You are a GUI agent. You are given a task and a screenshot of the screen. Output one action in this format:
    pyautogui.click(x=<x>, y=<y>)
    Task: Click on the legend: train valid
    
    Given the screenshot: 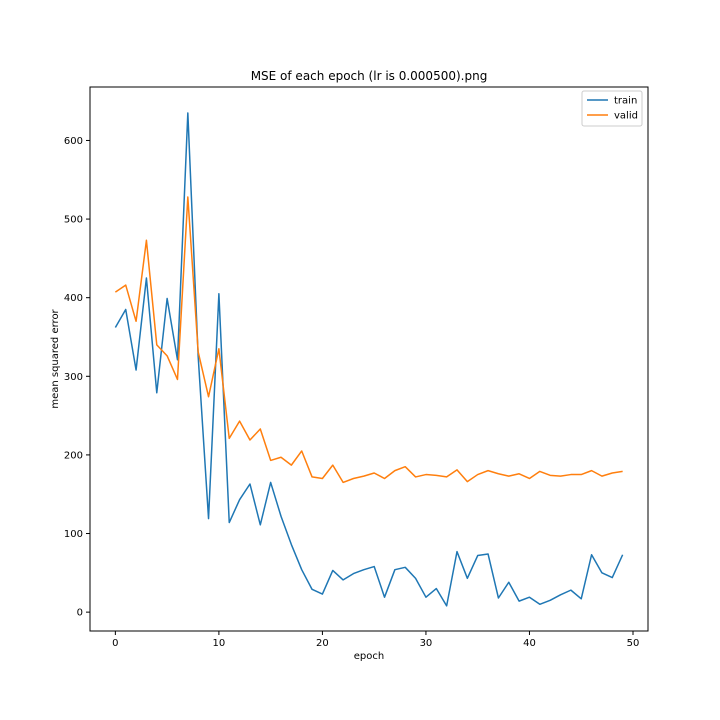 What is the action you would take?
    pyautogui.click(x=612, y=108)
    